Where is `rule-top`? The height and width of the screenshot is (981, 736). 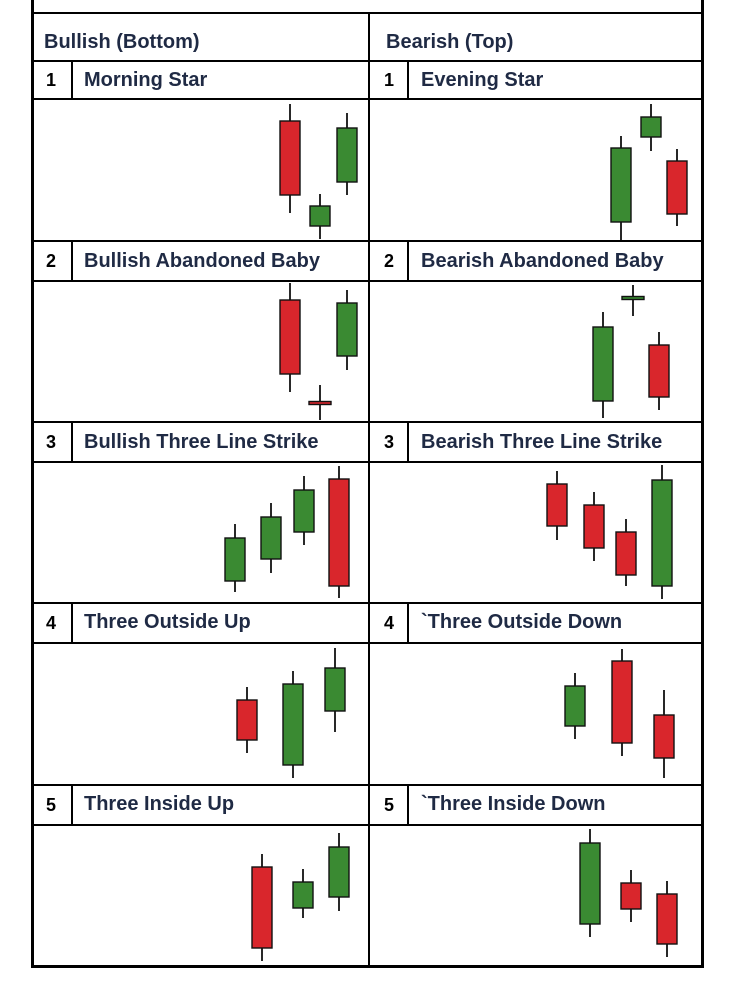
rule-top is located at coordinates (367, 13).